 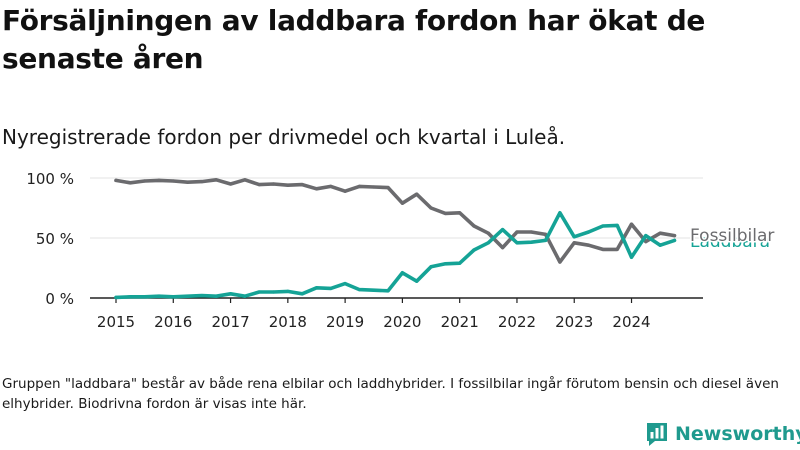 I want to click on x-tick-label: 2022, so click(x=517, y=322).